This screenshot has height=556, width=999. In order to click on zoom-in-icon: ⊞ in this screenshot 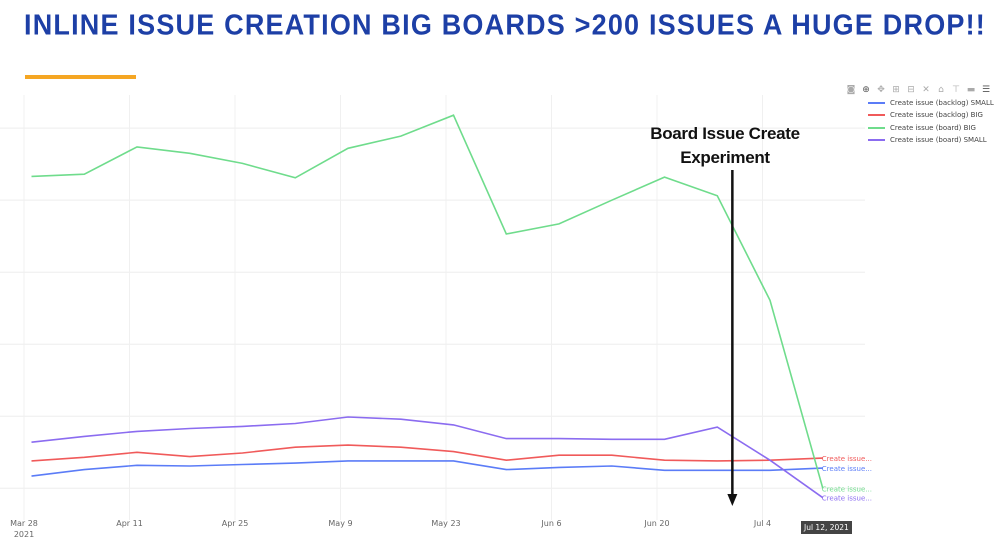, I will do `click(896, 90)`.